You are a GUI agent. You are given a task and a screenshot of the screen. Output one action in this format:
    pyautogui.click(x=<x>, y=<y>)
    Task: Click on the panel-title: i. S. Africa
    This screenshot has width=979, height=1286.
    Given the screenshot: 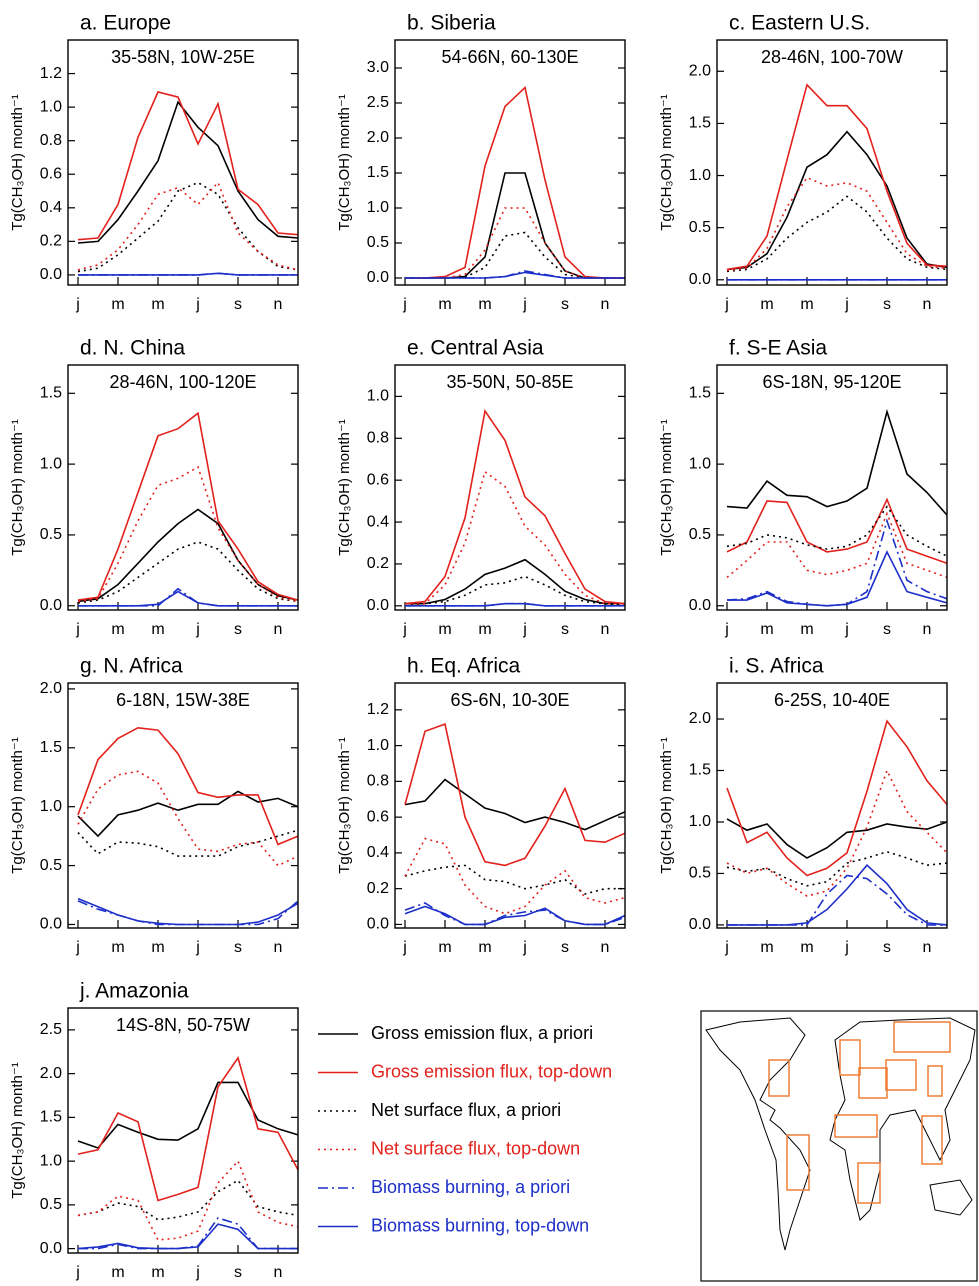 What is the action you would take?
    pyautogui.click(x=776, y=666)
    